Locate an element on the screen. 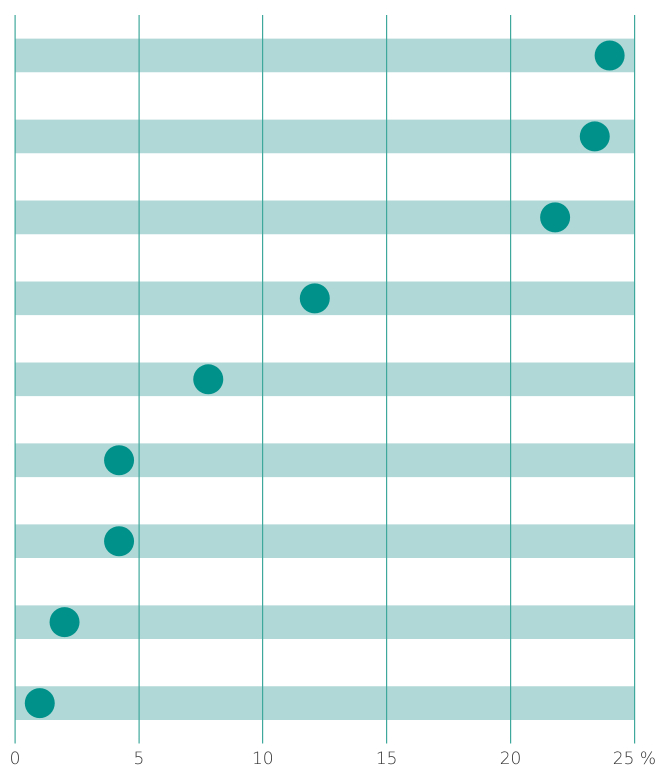 The width and height of the screenshot is (662, 780). x-tick-label: 5 is located at coordinates (138, 759).